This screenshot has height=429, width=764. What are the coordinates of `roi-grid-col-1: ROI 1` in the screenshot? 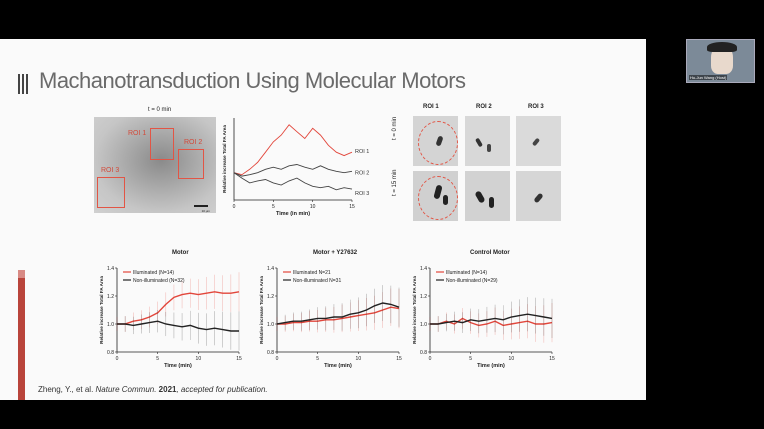 It's located at (431, 107).